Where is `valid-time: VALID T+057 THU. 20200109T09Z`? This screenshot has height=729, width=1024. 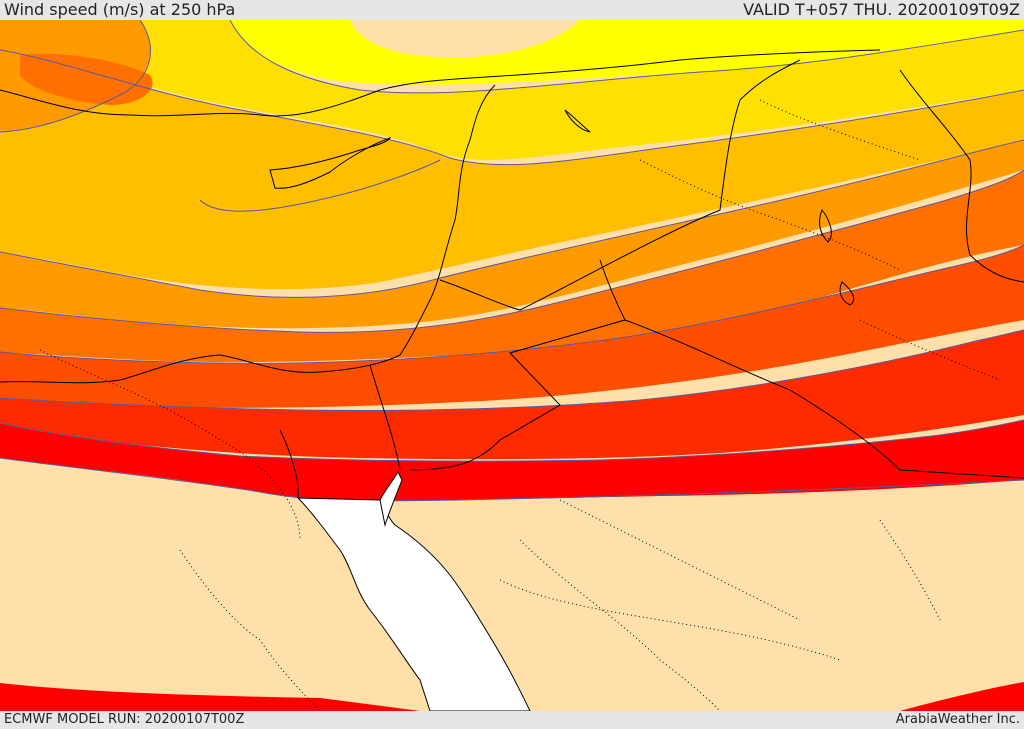
valid-time: VALID T+057 THU. 20200109T09Z is located at coordinates (881, 9).